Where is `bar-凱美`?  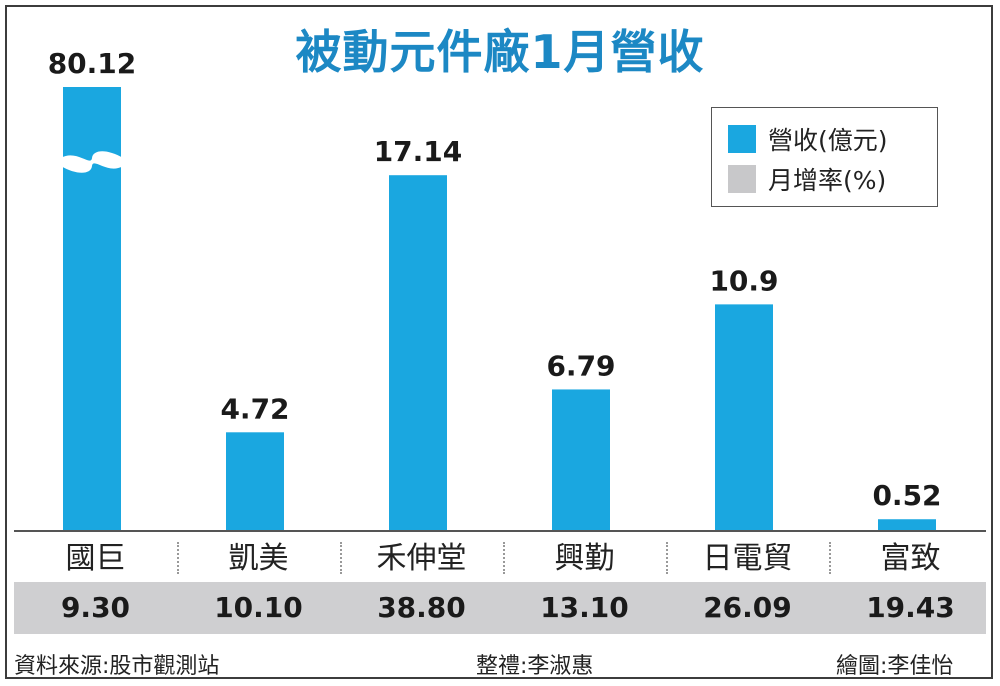 bar-凱美 is located at coordinates (255, 481).